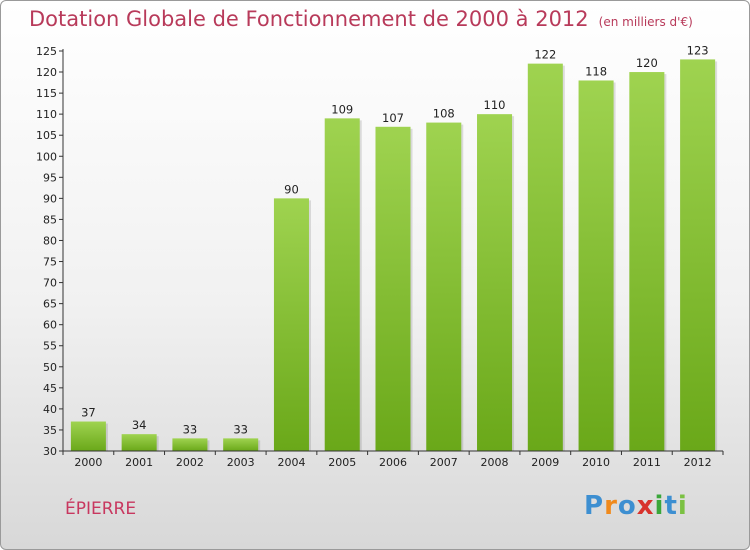 The image size is (750, 550). I want to click on logo-letter: t, so click(671, 506).